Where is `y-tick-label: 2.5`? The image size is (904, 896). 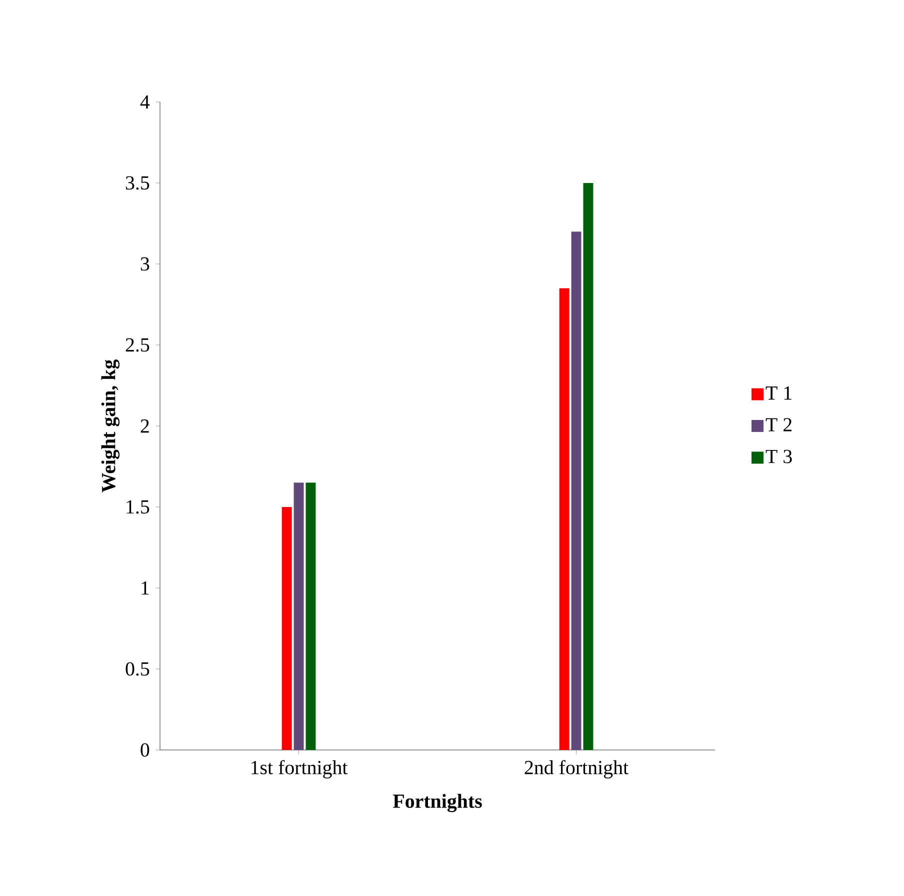 y-tick-label: 2.5 is located at coordinates (138, 345).